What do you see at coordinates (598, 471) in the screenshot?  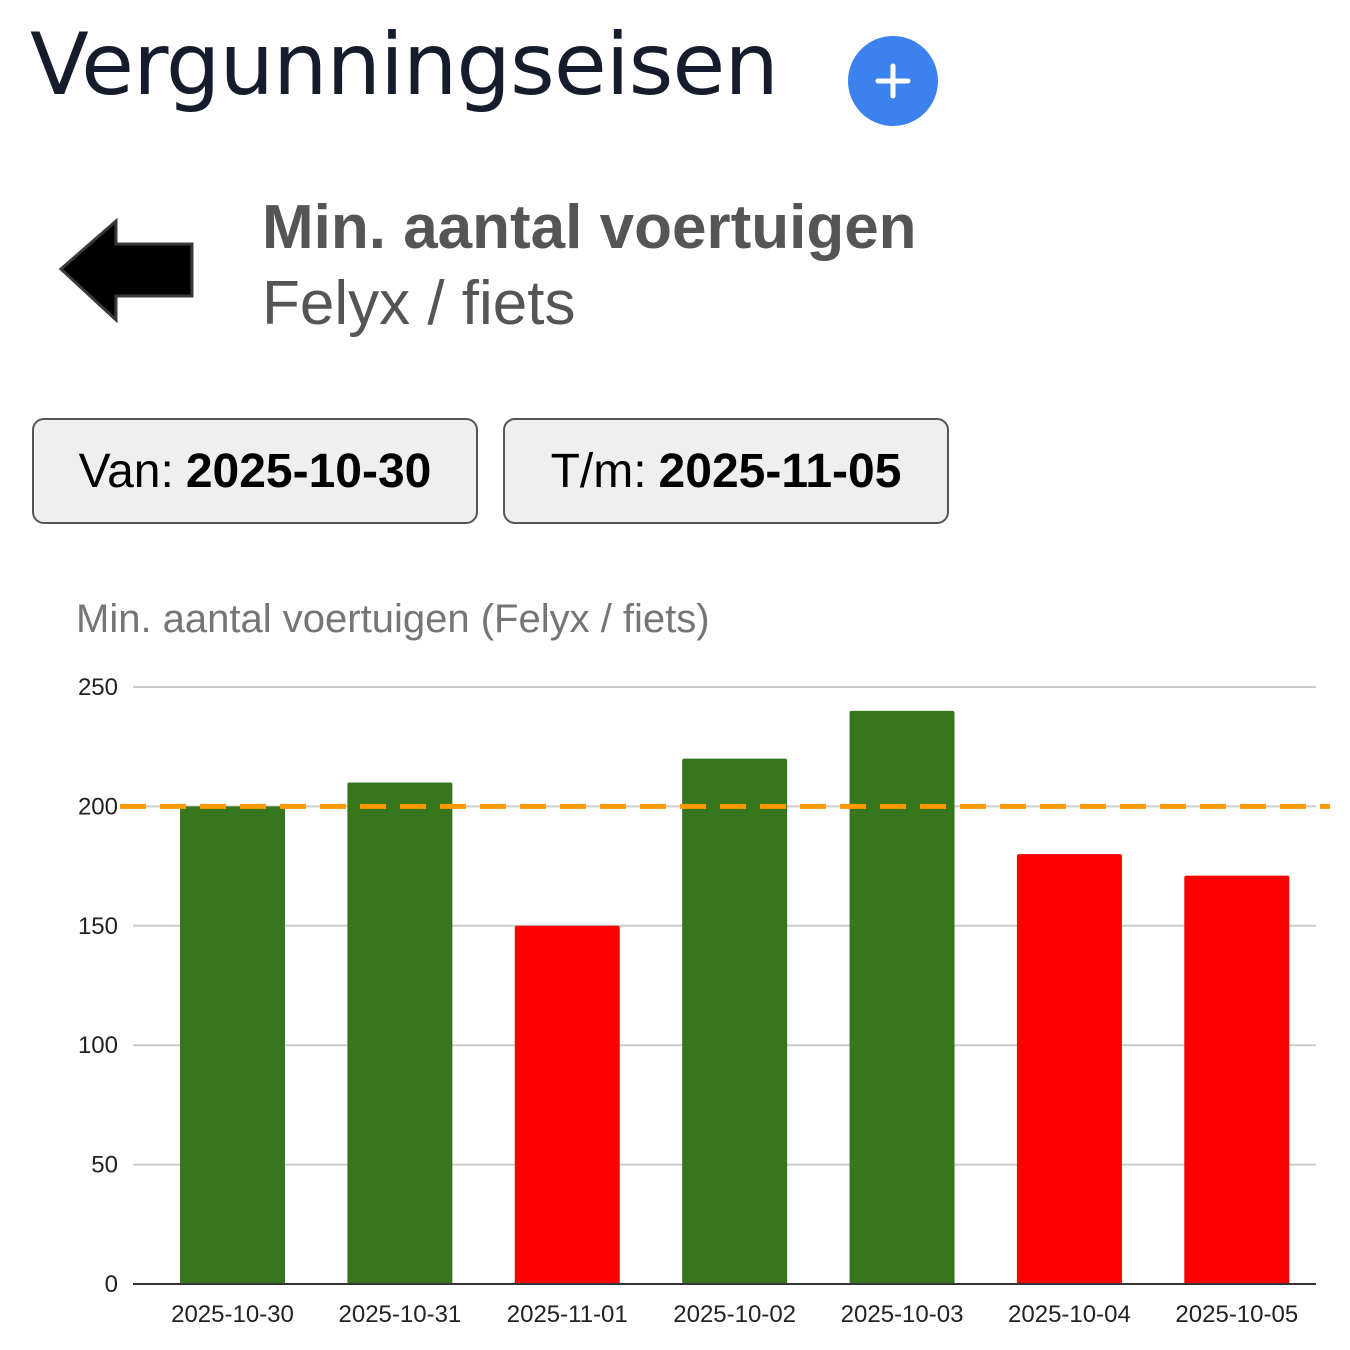 I see `date-to-label: T/m:` at bounding box center [598, 471].